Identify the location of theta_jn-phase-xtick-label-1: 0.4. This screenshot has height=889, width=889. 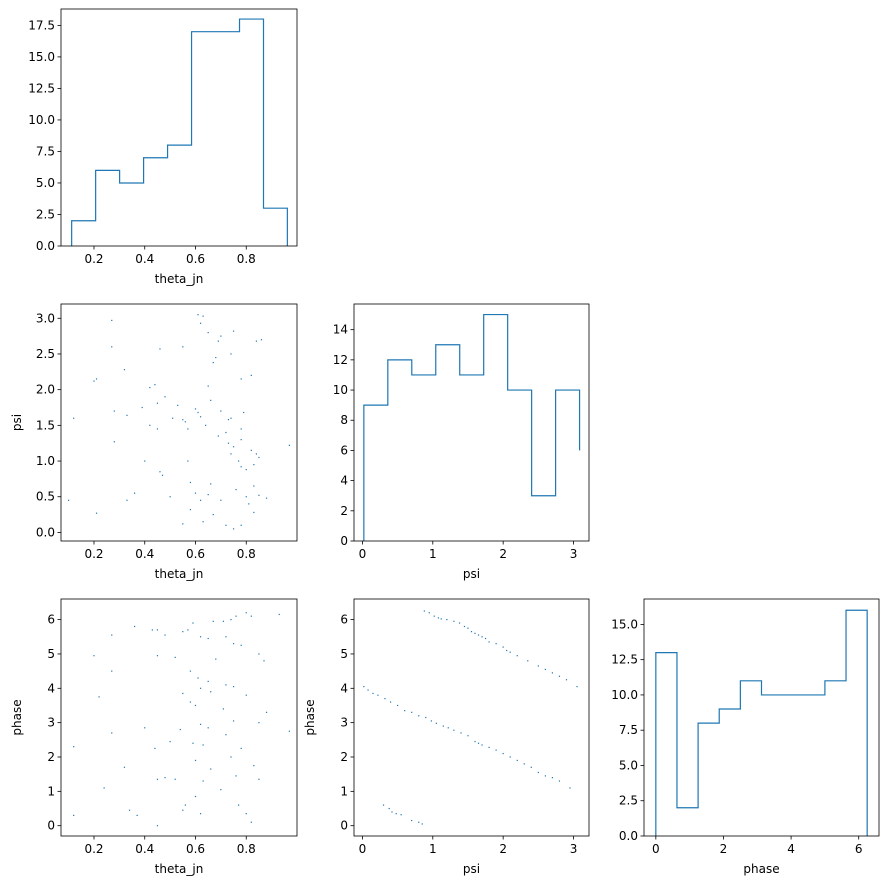
(144, 849).